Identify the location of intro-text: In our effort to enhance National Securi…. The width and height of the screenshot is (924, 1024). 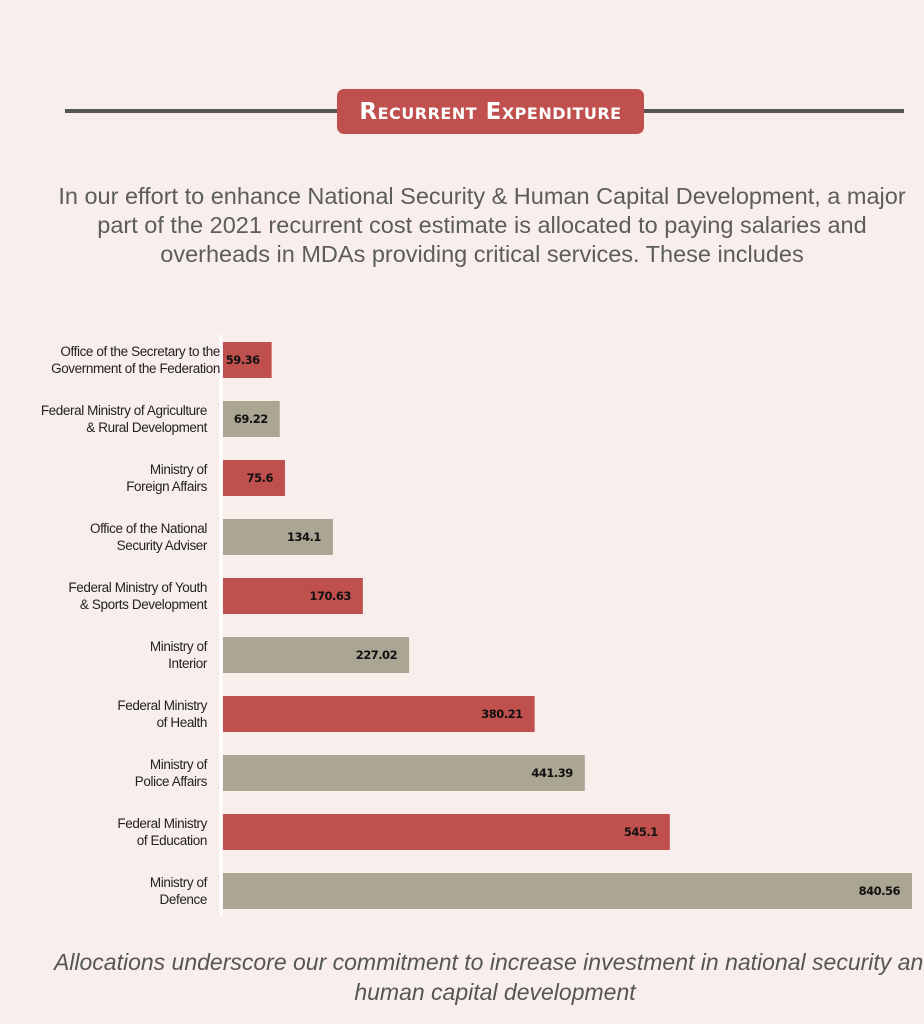
(482, 225).